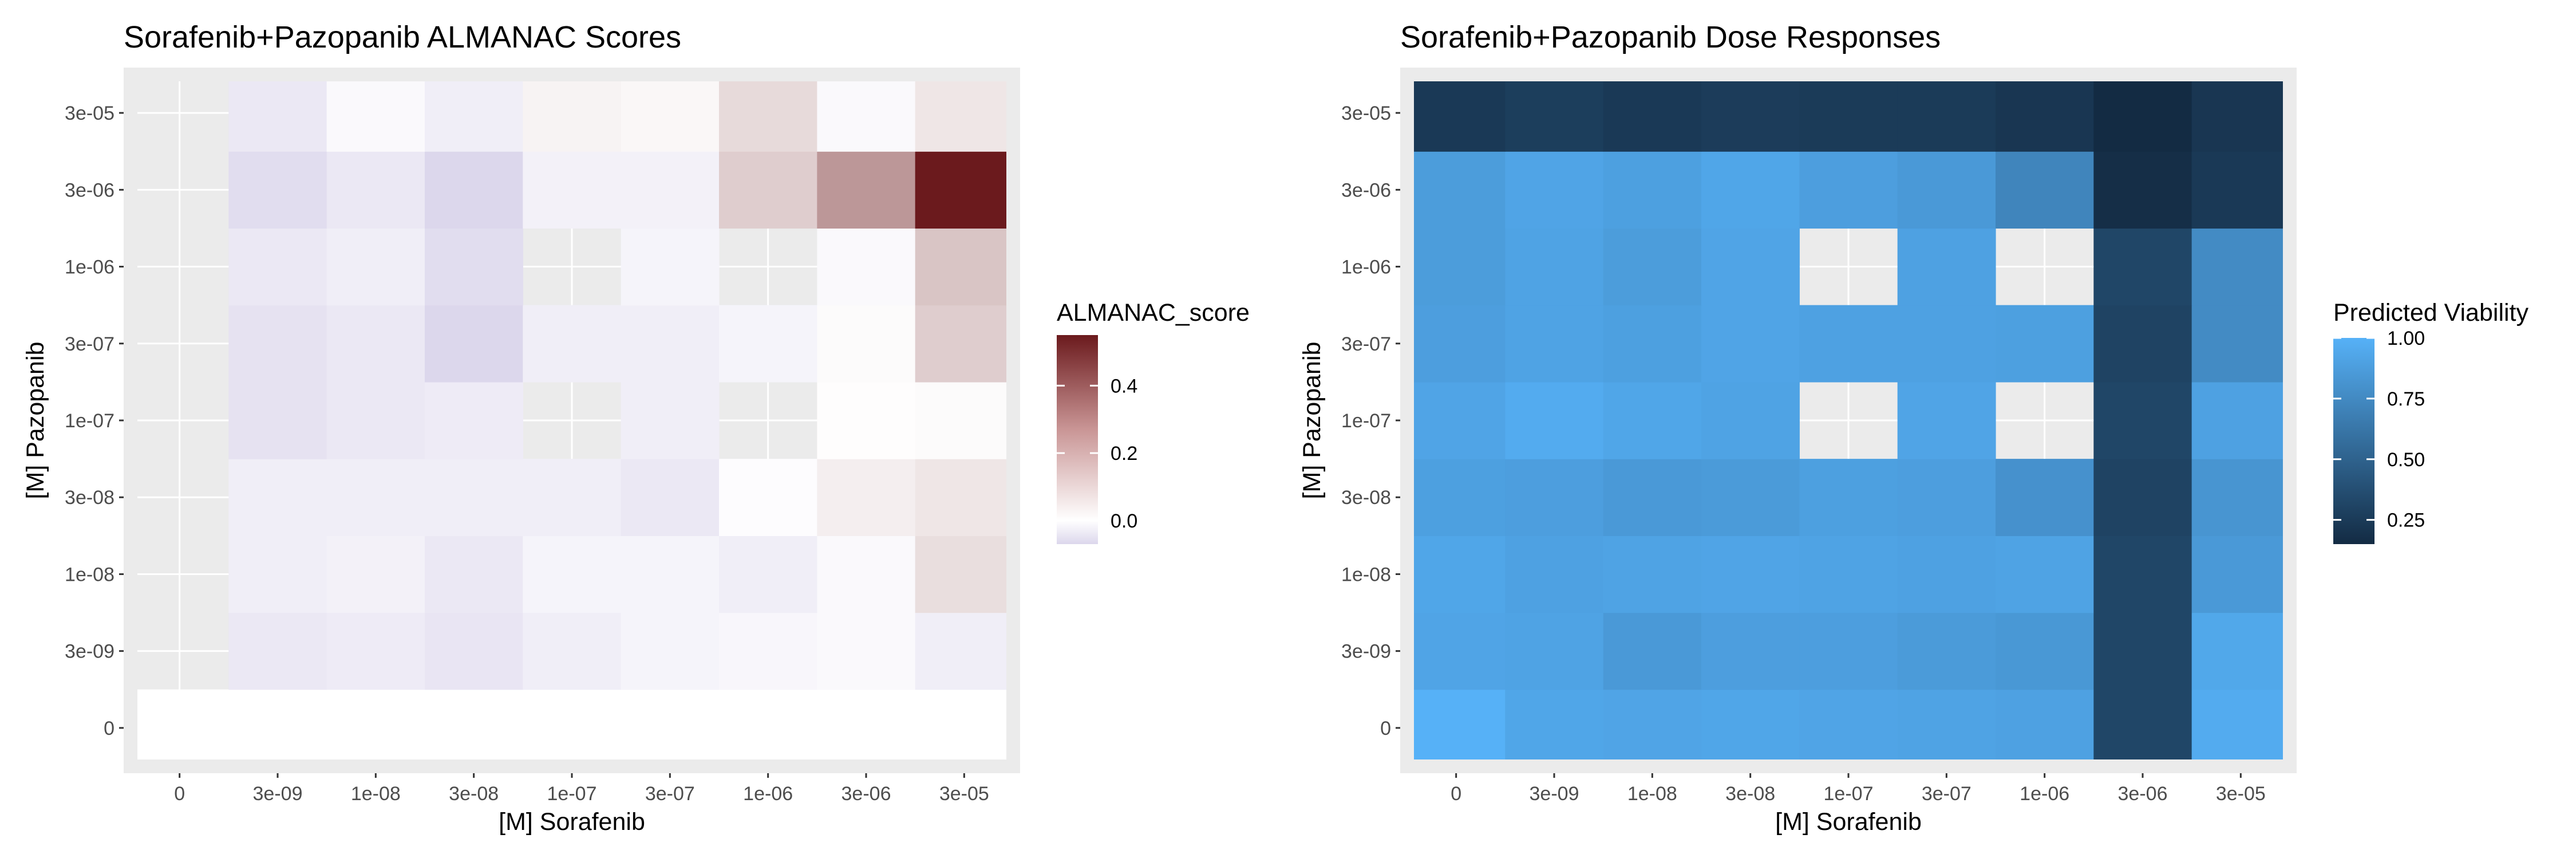 Image resolution: width=2576 pixels, height=862 pixels. I want to click on y-tick-label: 3e-06, so click(89, 190).